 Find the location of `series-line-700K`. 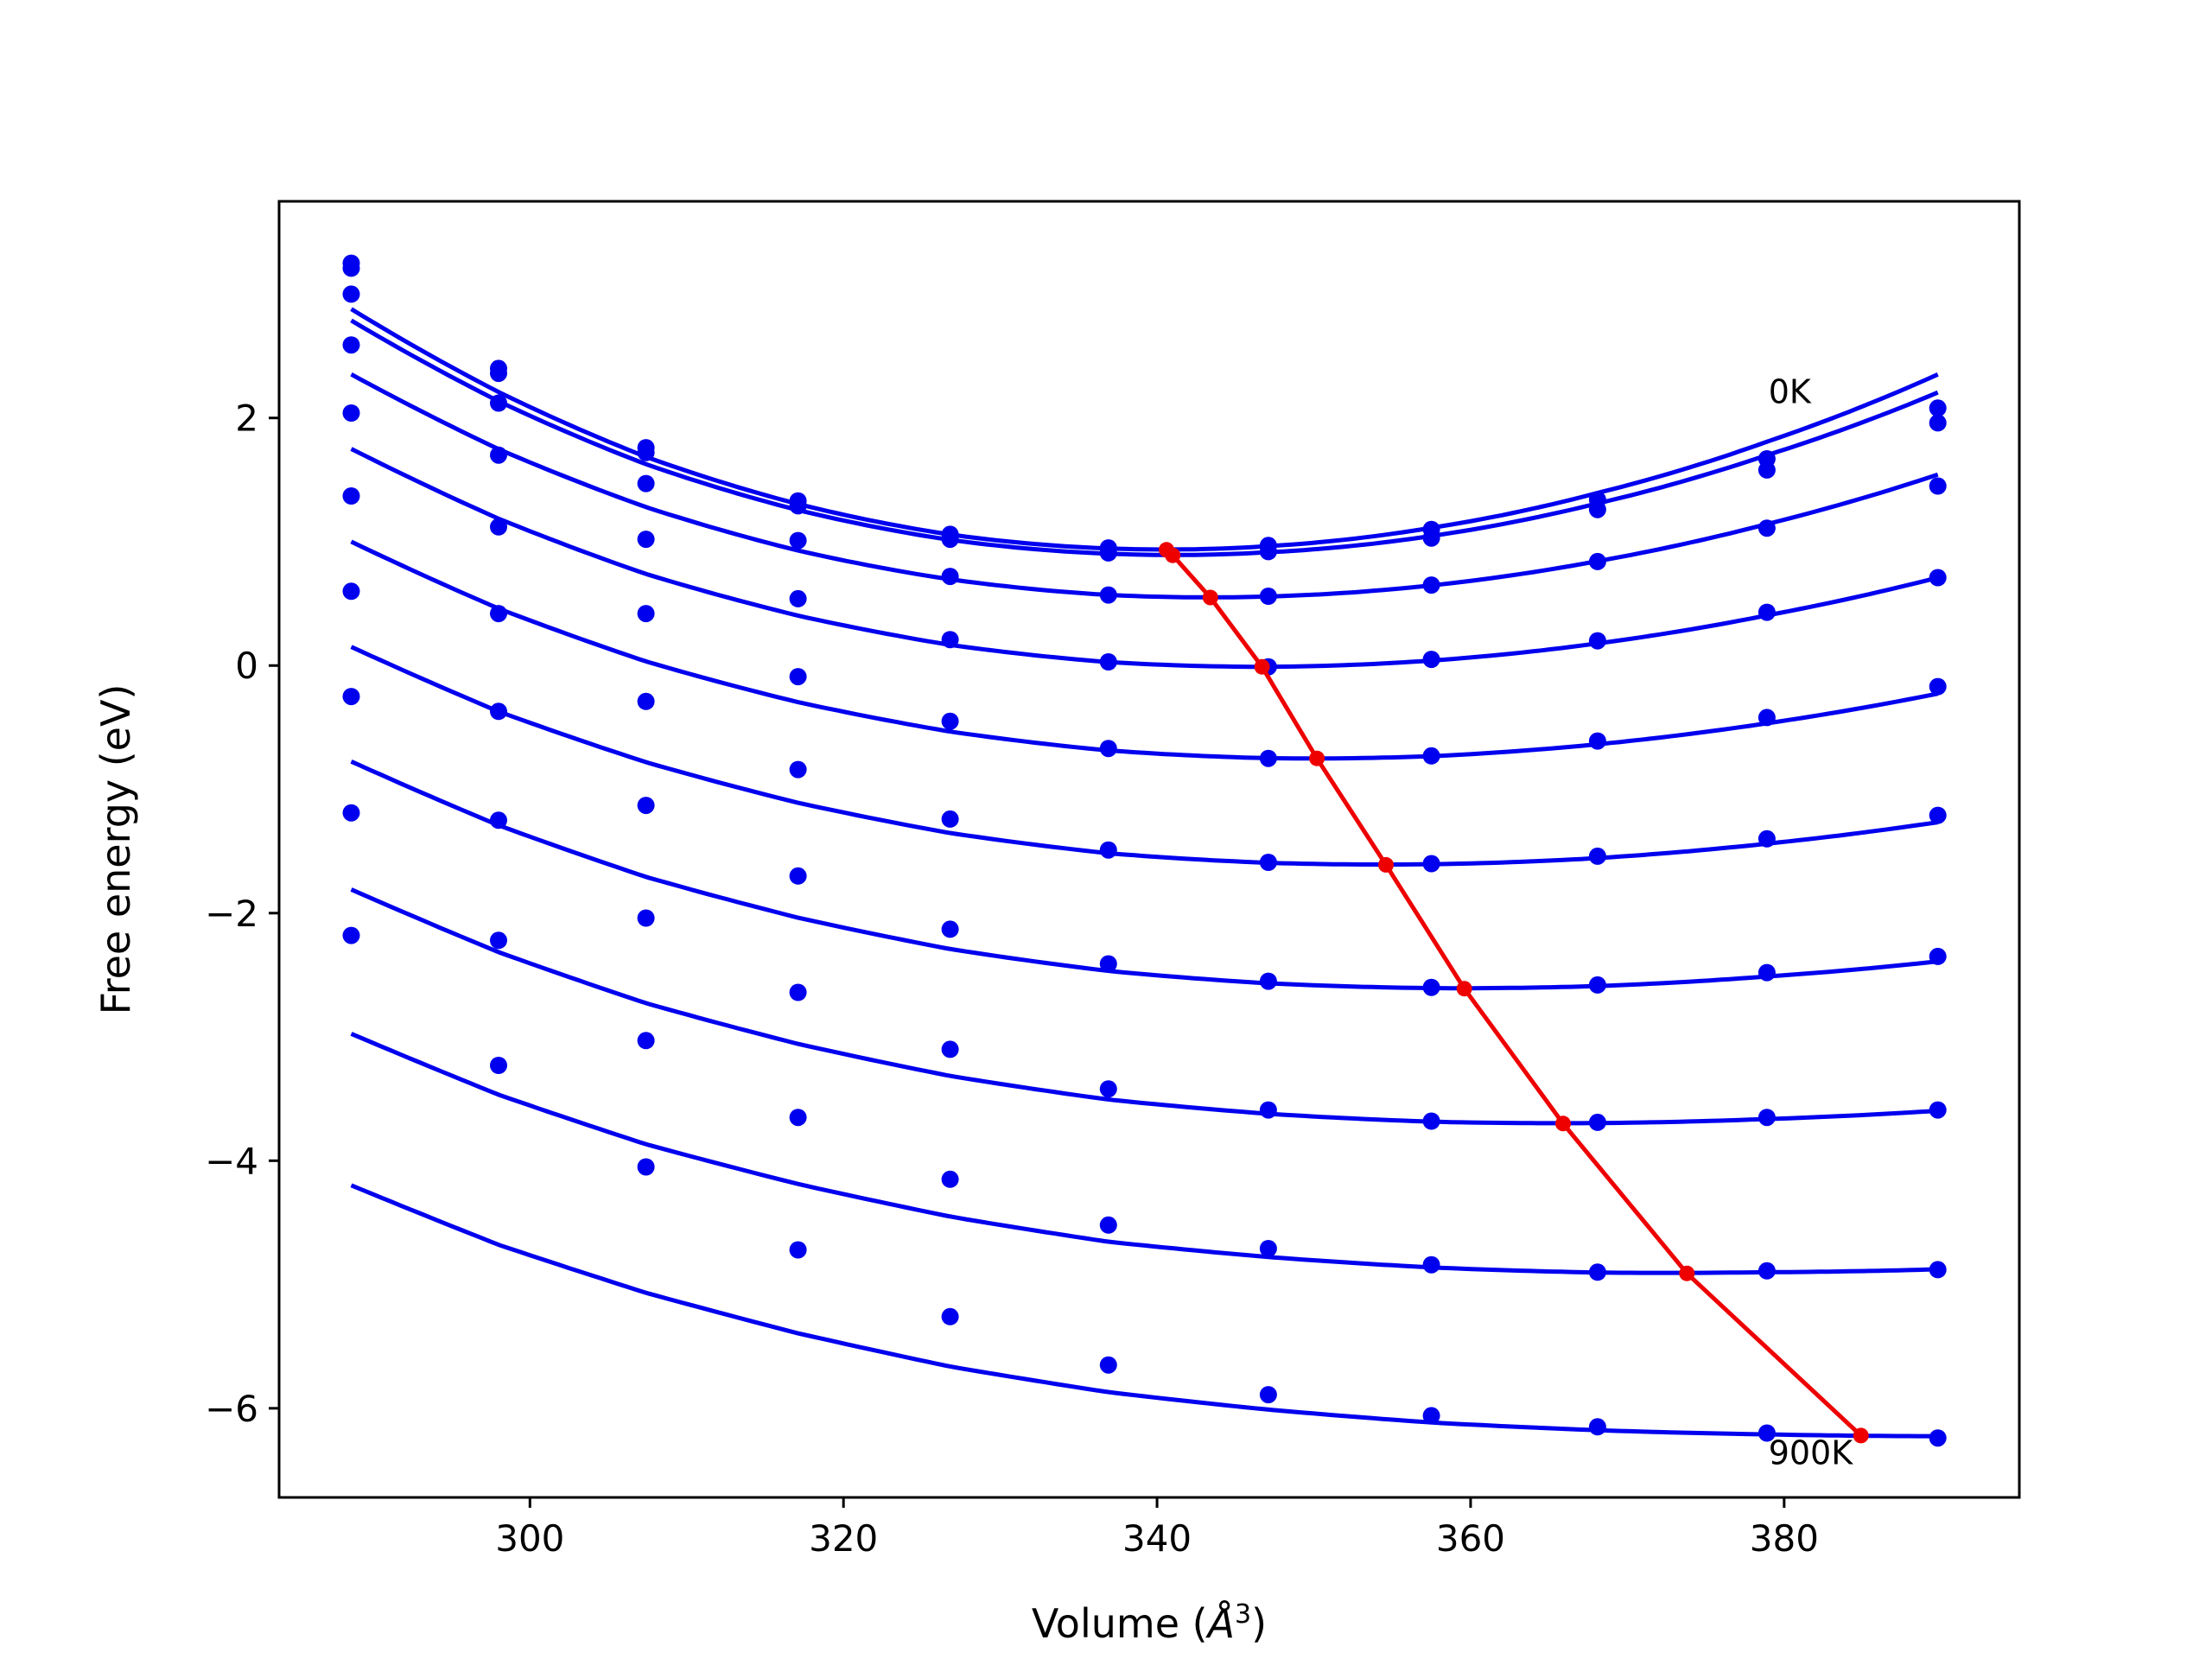

series-line-700K is located at coordinates (1144, 1006).